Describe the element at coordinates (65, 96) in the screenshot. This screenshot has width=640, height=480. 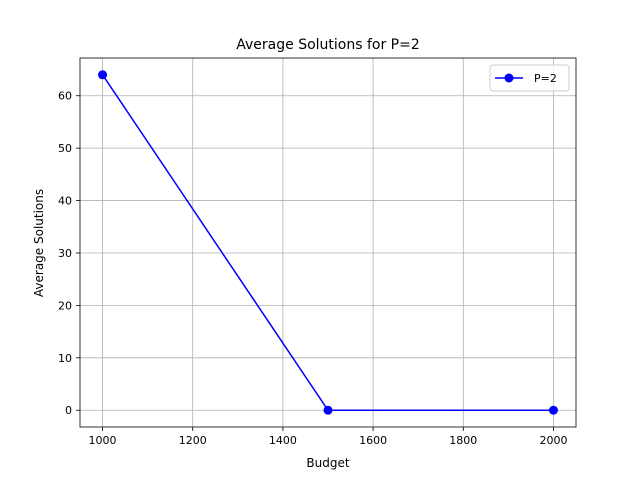
I see `y-tick-label: 60` at that location.